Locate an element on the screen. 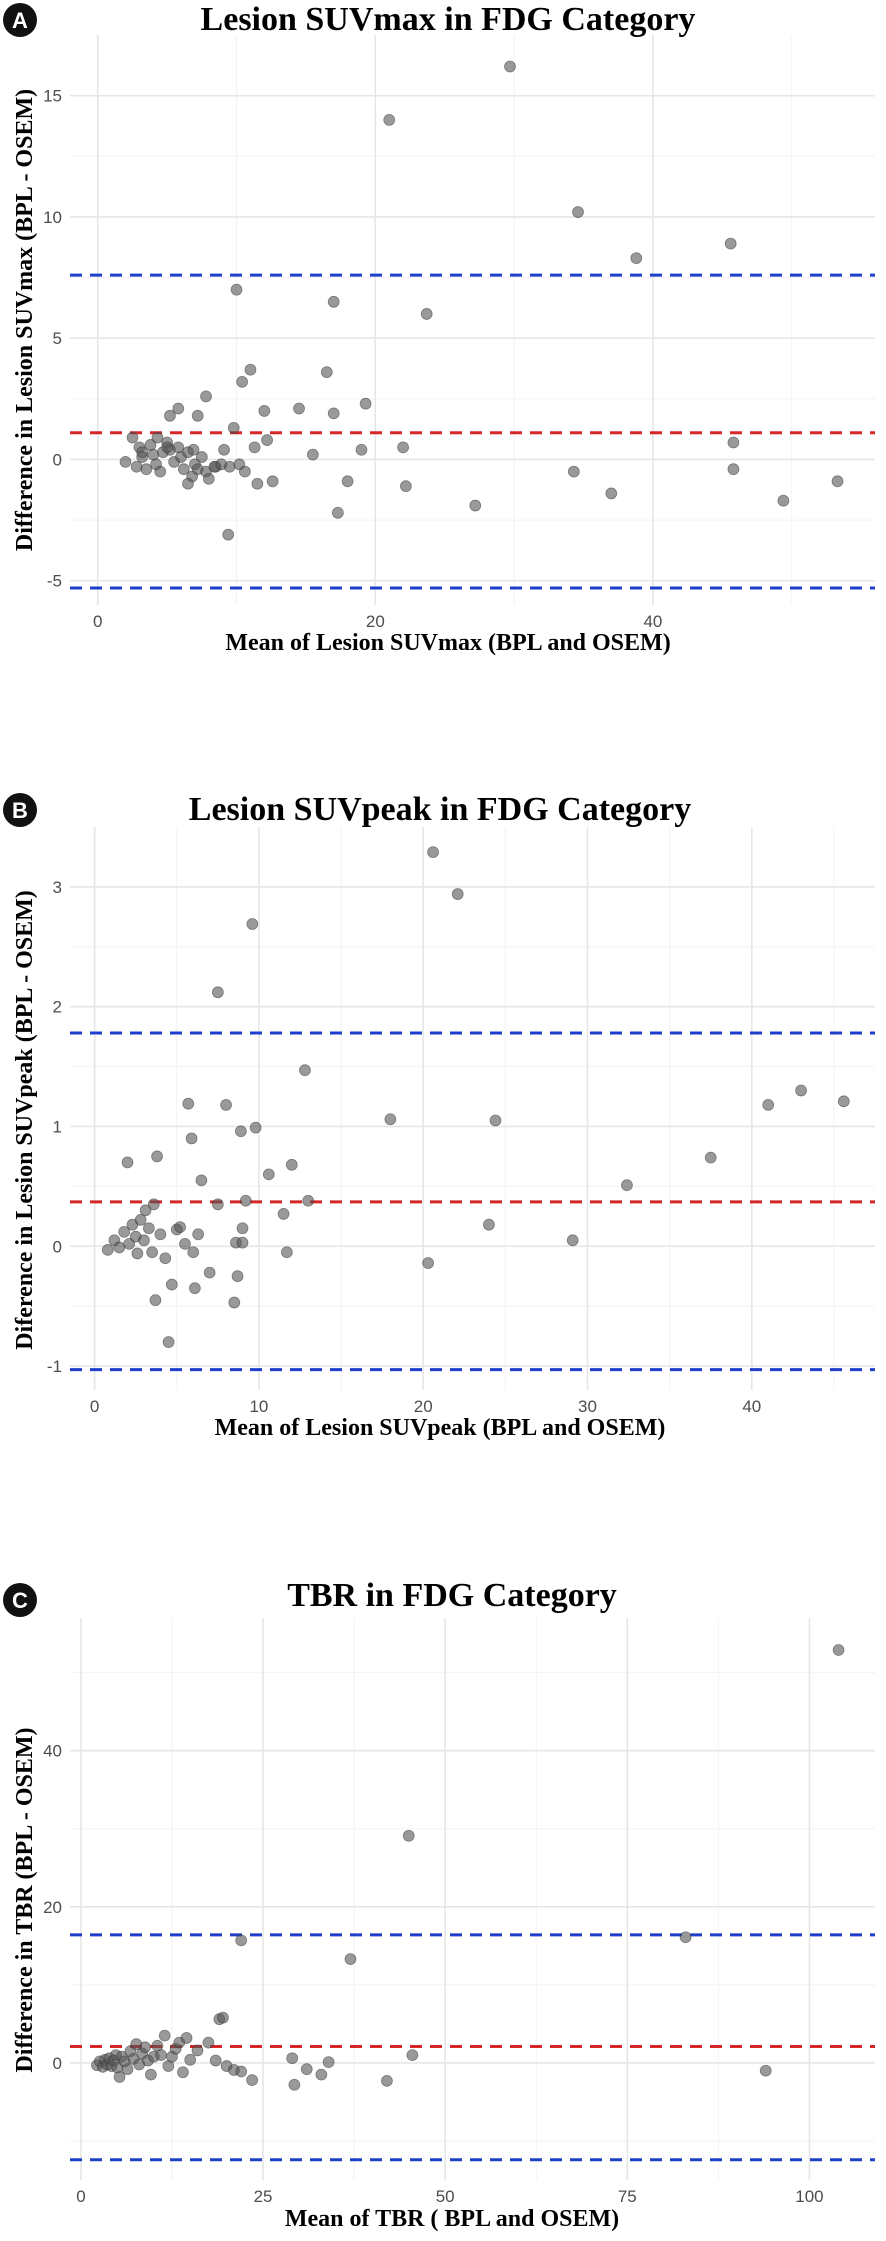  x-axis-label: Mean of TBR ( BPL and OSEM) is located at coordinates (452, 2219).